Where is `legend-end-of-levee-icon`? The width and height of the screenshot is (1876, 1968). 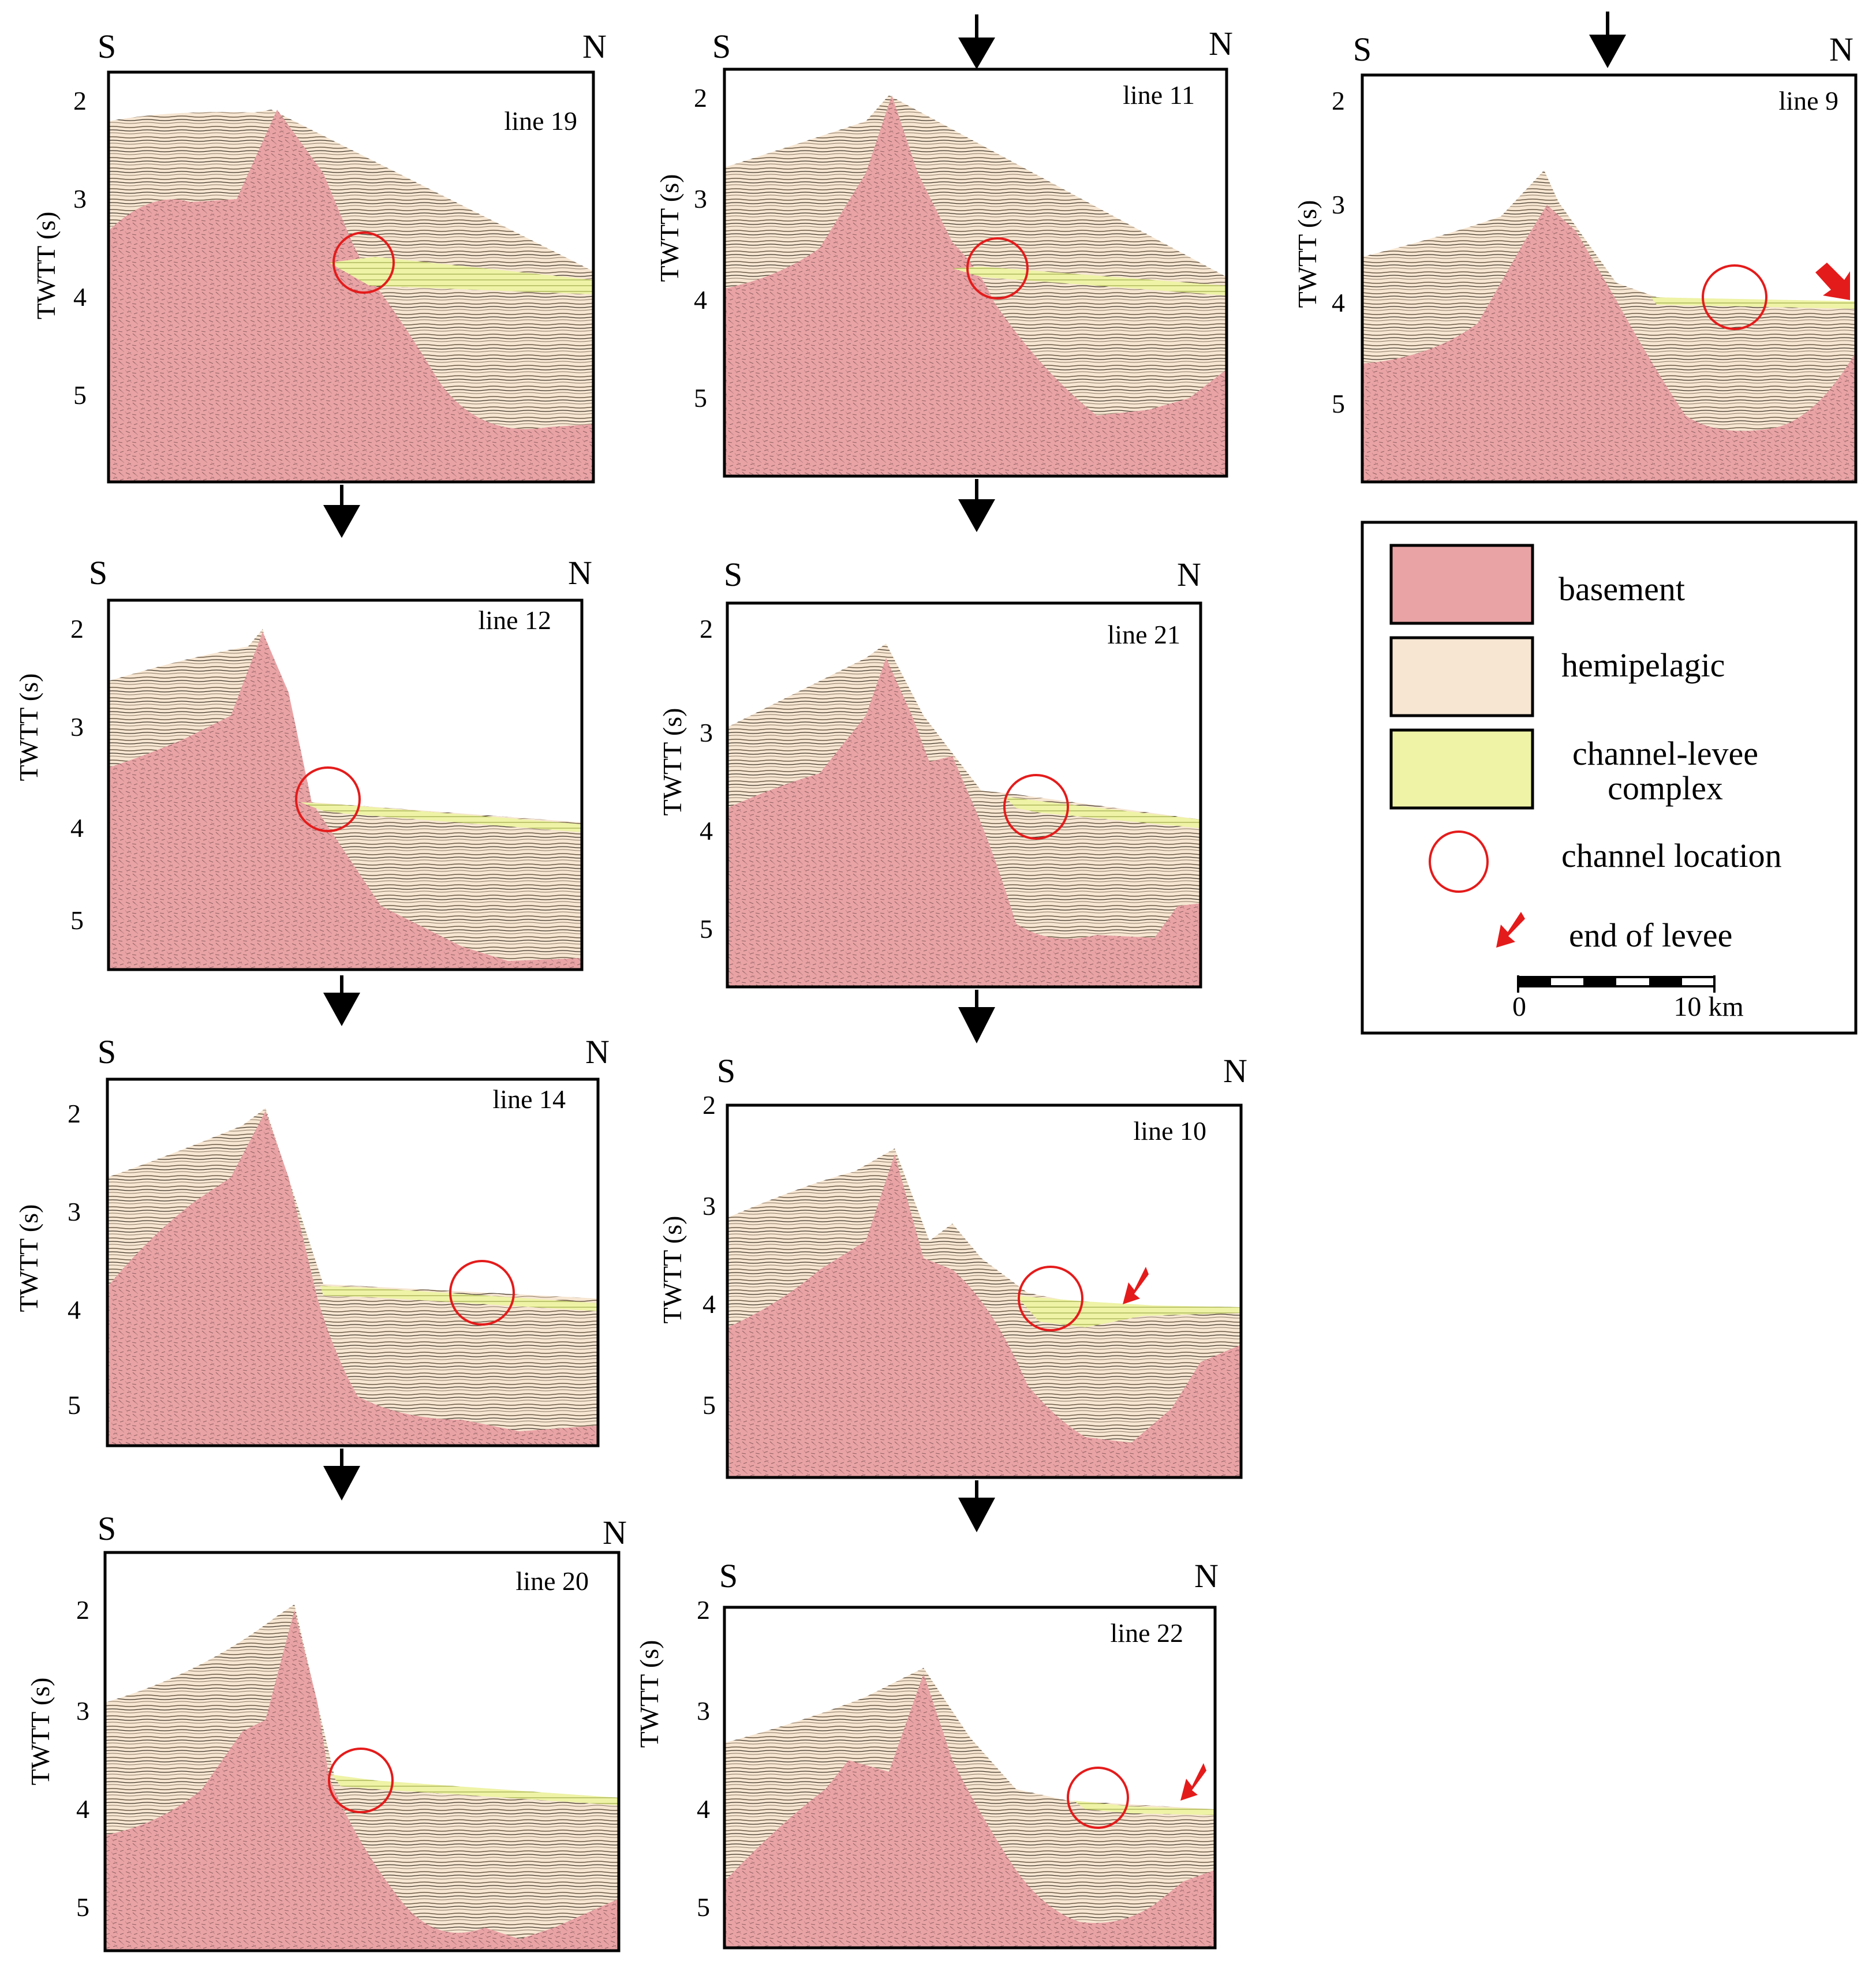
legend-end-of-levee-icon is located at coordinates (1510, 930).